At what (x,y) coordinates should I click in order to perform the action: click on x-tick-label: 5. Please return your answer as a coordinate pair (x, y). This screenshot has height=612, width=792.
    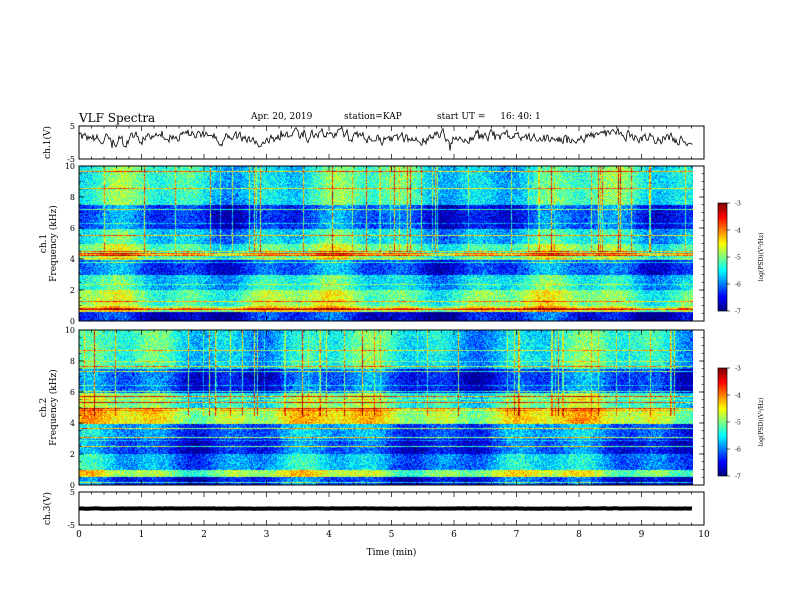
    Looking at the image, I should click on (392, 535).